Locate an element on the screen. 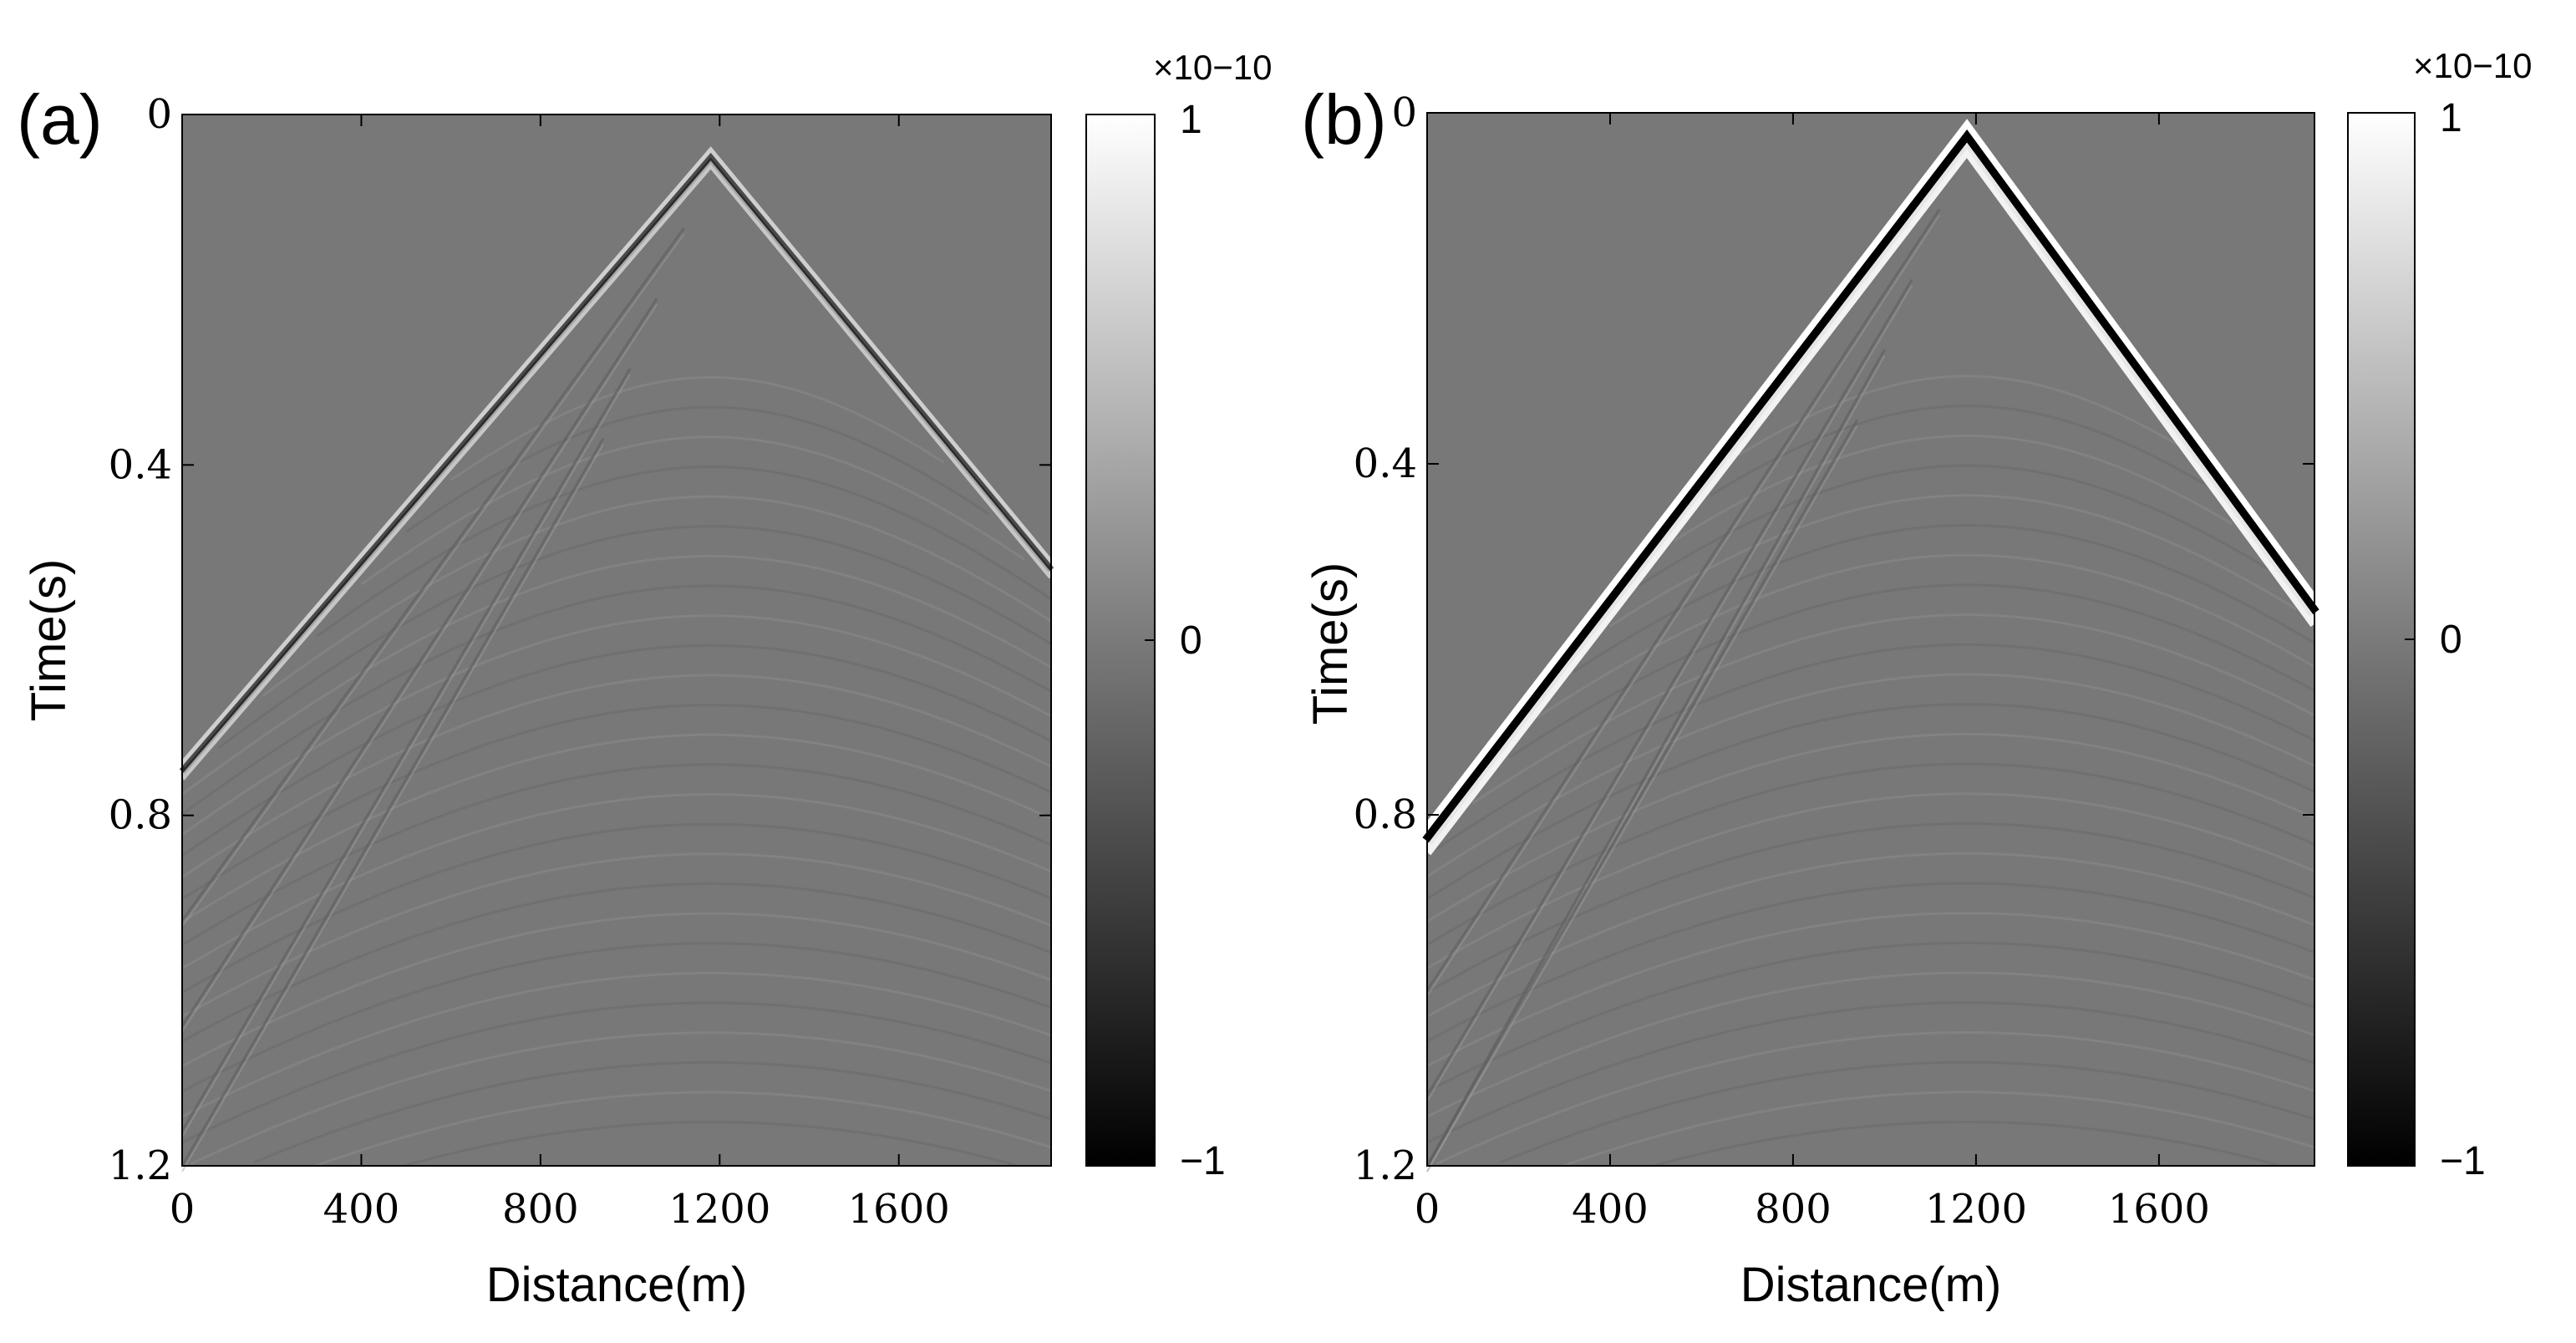 The height and width of the screenshot is (1343, 2576). panel-b-colorbar-ticks: 1 0 −1 is located at coordinates (2445, 640).